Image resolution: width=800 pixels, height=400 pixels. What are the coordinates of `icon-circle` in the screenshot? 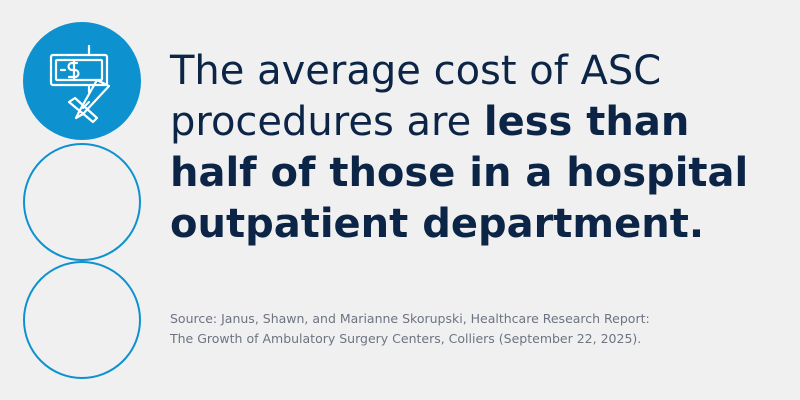 It's located at (82, 81).